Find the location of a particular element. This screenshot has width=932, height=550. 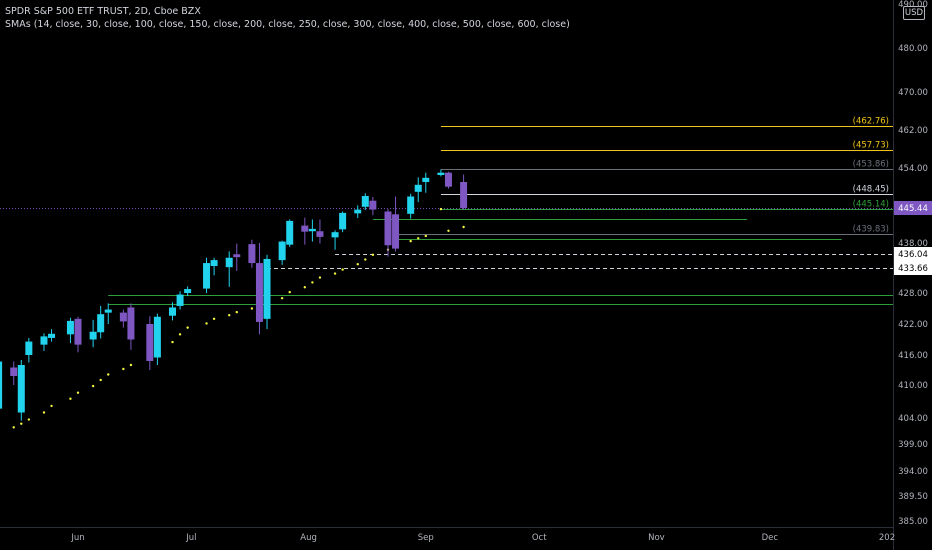

time-tick-label: Aug is located at coordinates (308, 538).